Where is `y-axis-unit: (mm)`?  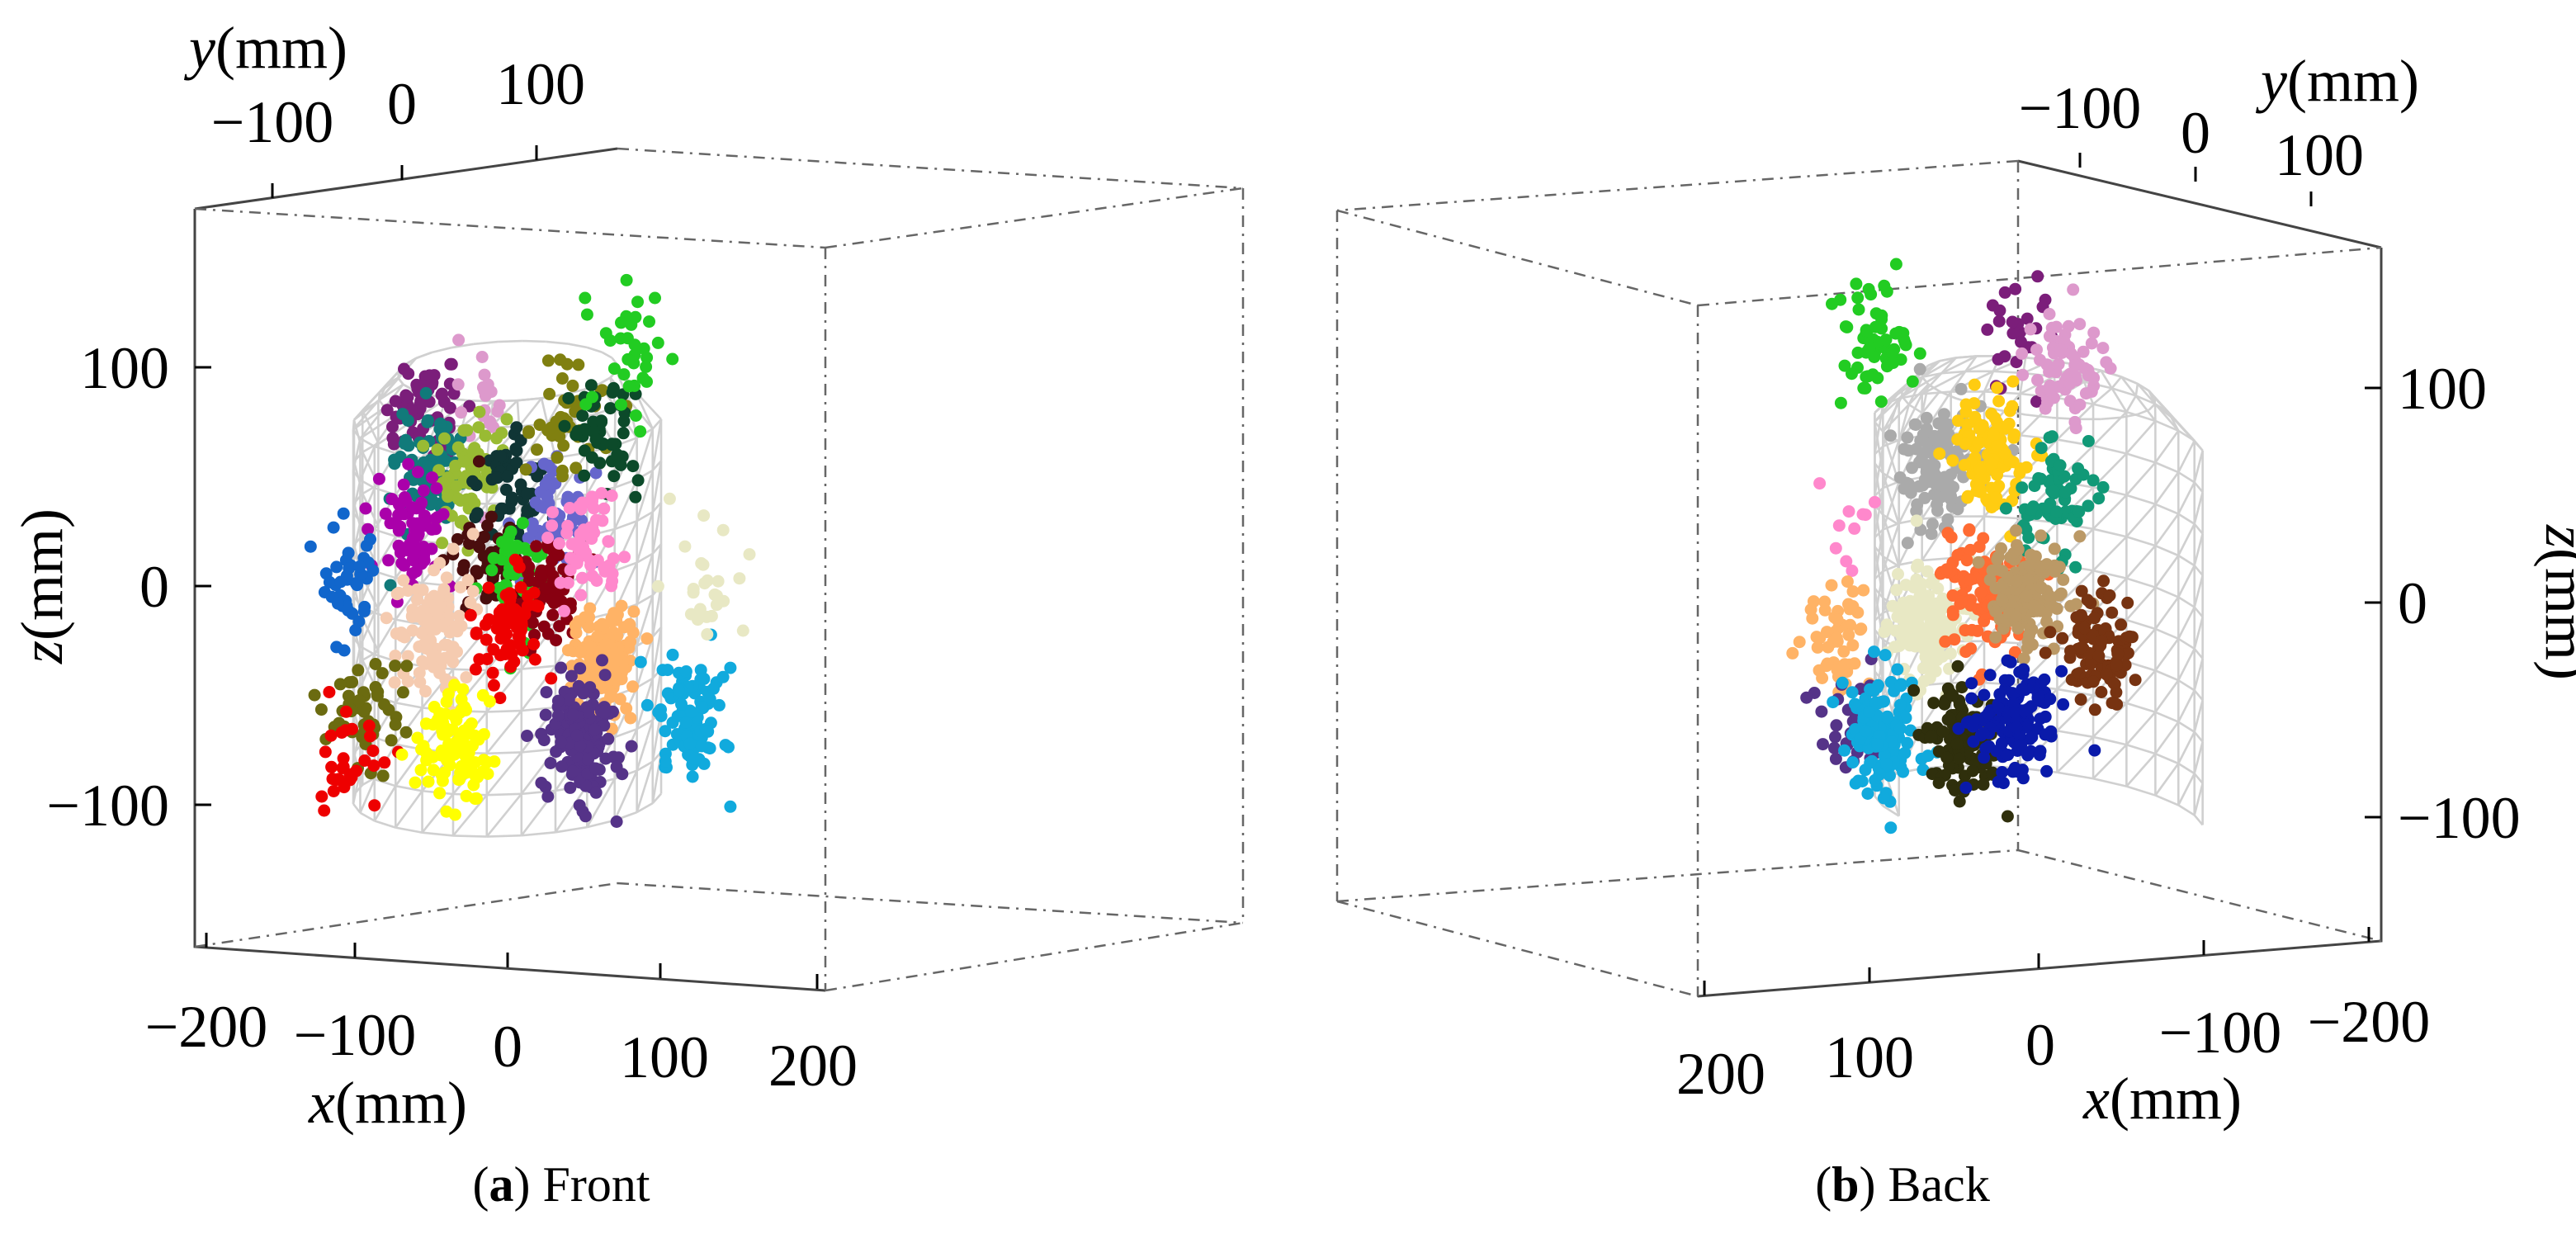
y-axis-unit: (mm) is located at coordinates (281, 48).